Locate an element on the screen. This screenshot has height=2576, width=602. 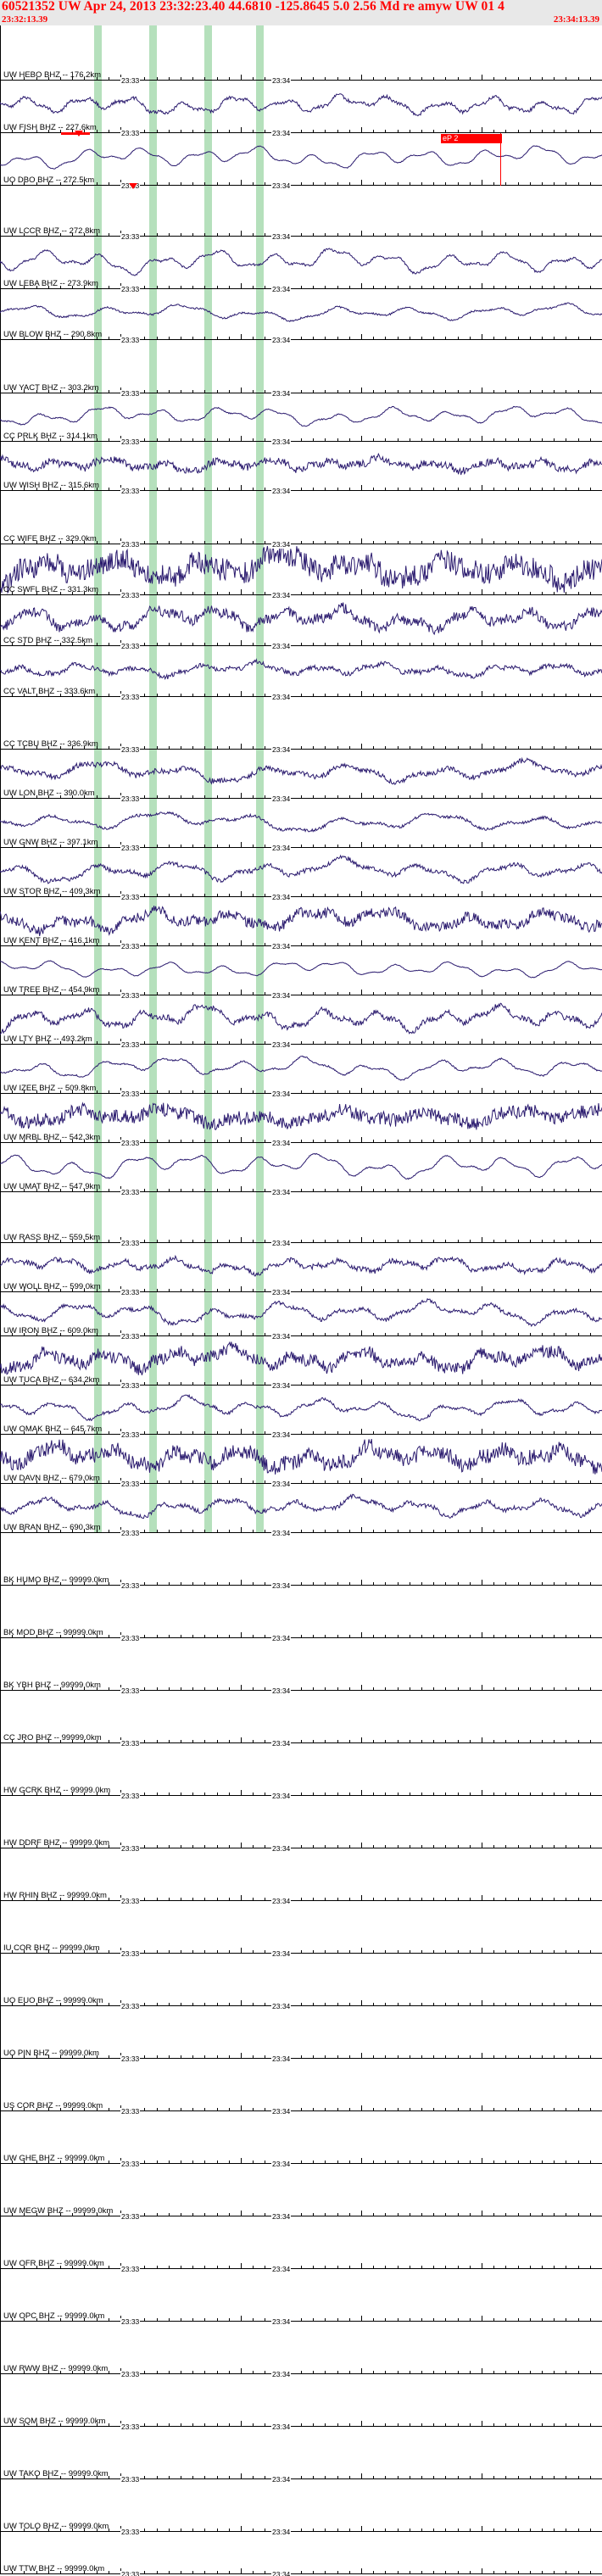
trace-row: UW OMAK BHZ -- 645.7km 23:33 23:34 is located at coordinates (301, 1412).